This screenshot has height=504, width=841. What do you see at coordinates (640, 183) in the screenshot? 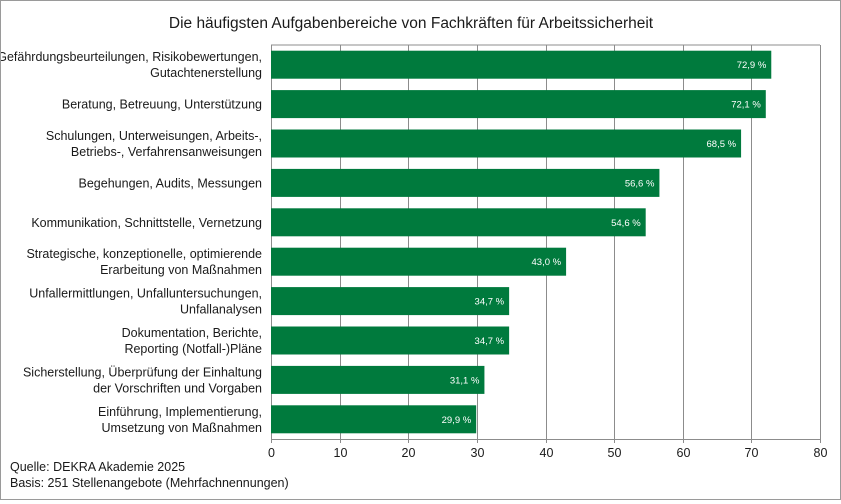
I see `data-label: 56,6 %` at bounding box center [640, 183].